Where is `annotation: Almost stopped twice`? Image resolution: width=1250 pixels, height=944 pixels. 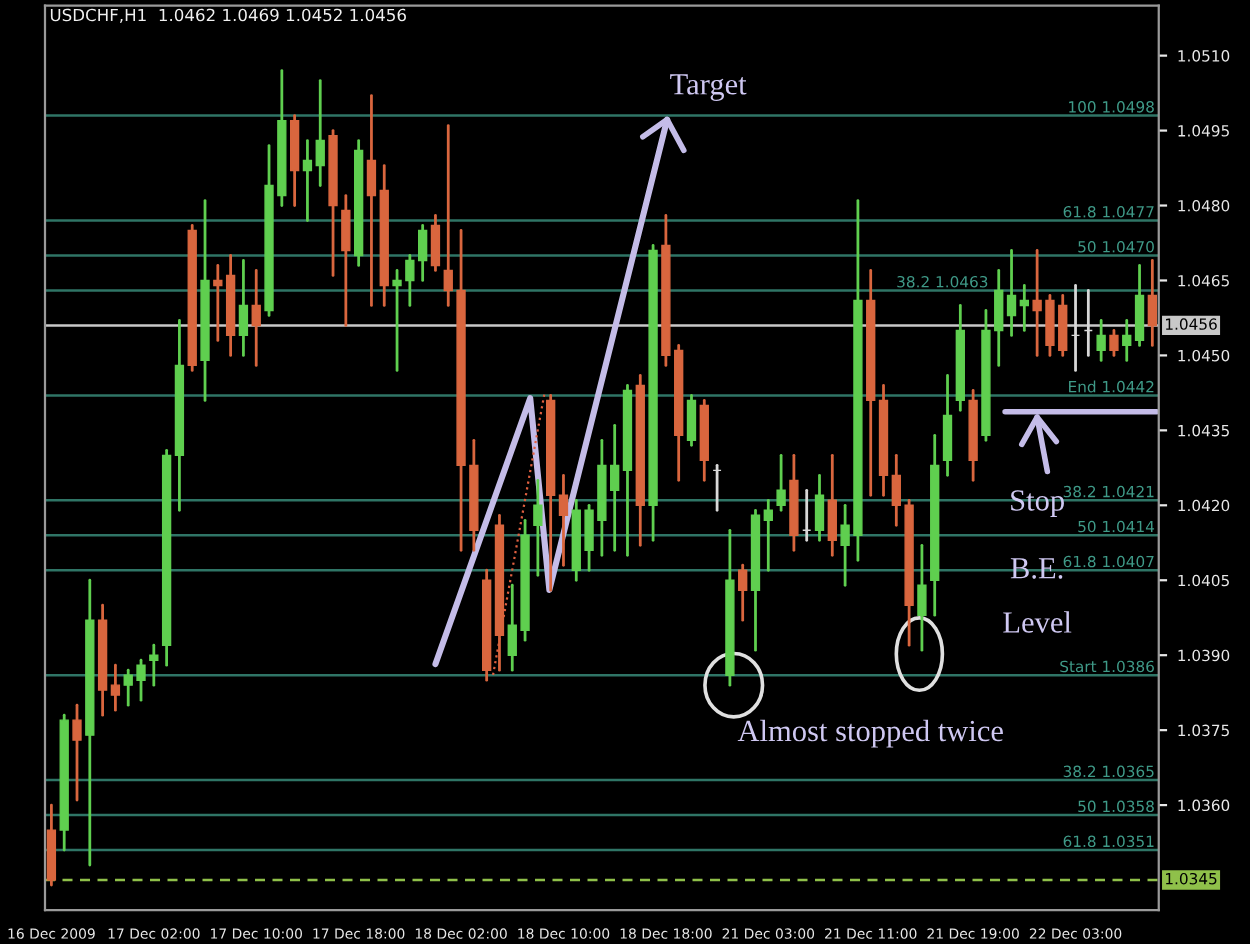 annotation: Almost stopped twice is located at coordinates (870, 733).